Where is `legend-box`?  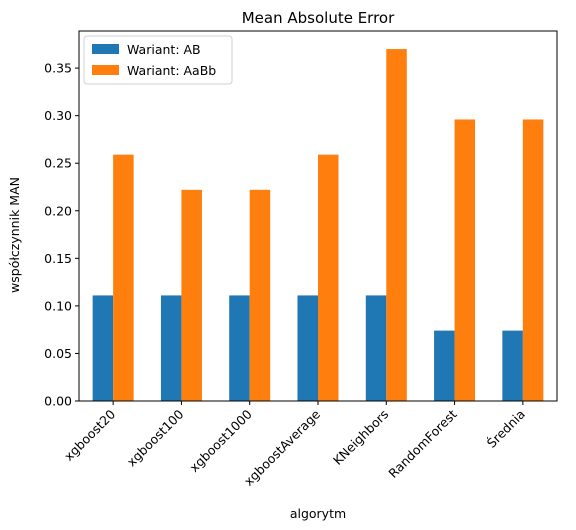
legend-box is located at coordinates (158, 60).